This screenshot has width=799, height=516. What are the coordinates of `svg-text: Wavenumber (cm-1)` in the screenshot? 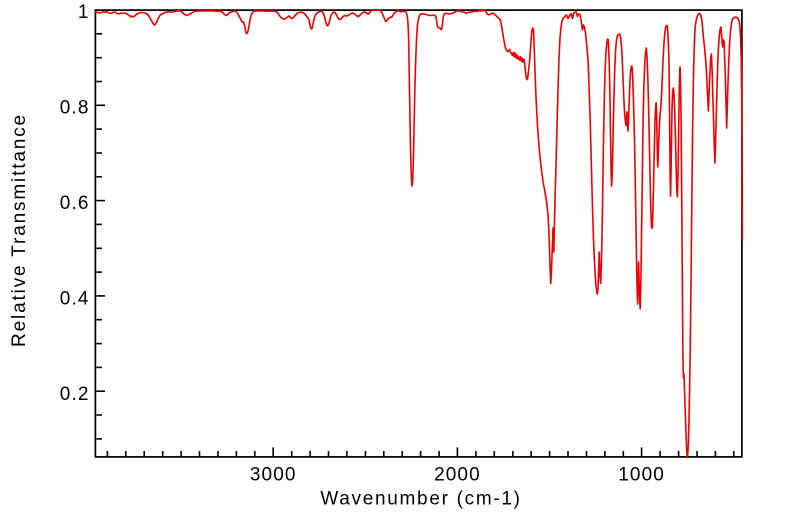 It's located at (420, 499).